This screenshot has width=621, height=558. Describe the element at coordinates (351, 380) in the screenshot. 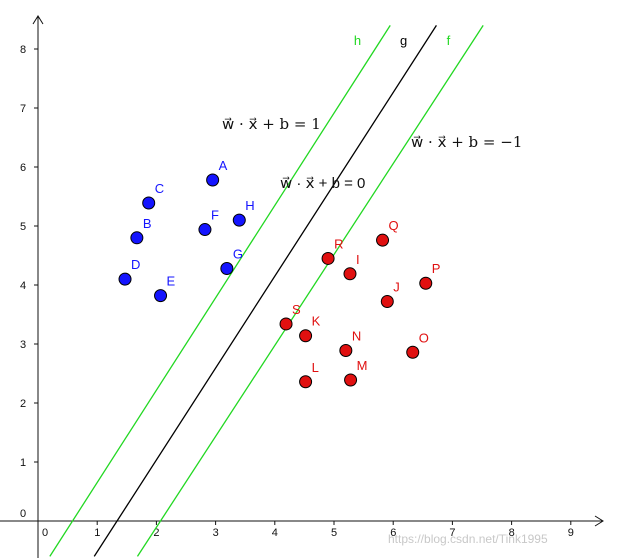

I see `point-M` at that location.